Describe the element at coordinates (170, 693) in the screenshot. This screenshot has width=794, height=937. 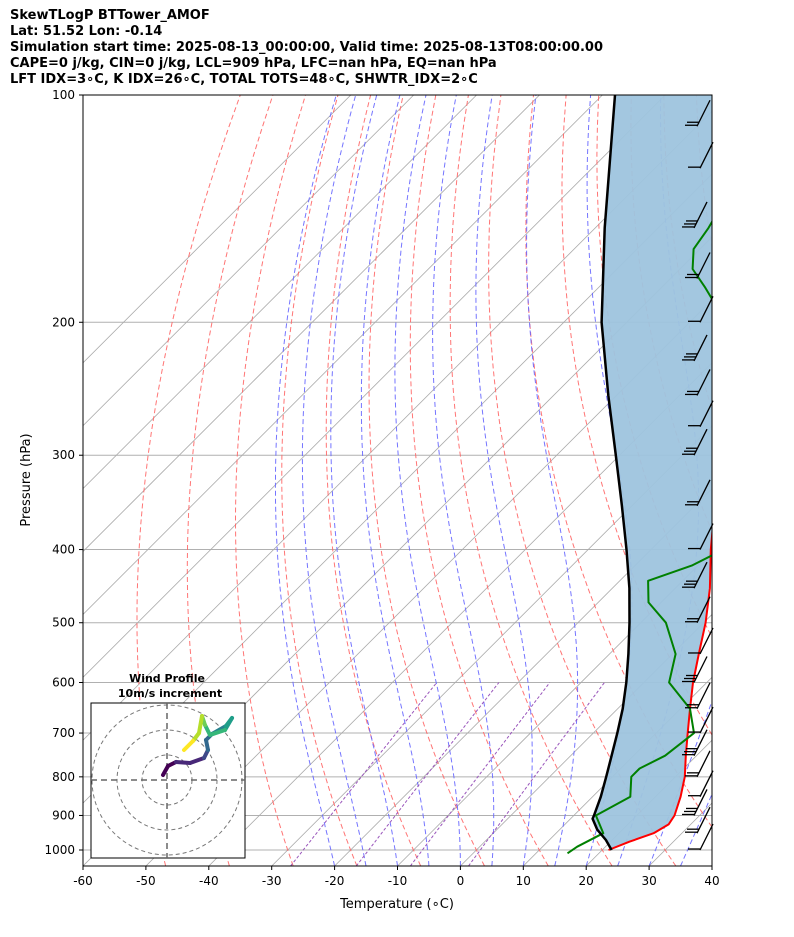
I see `inset-subtitle: 10m/s increment` at that location.